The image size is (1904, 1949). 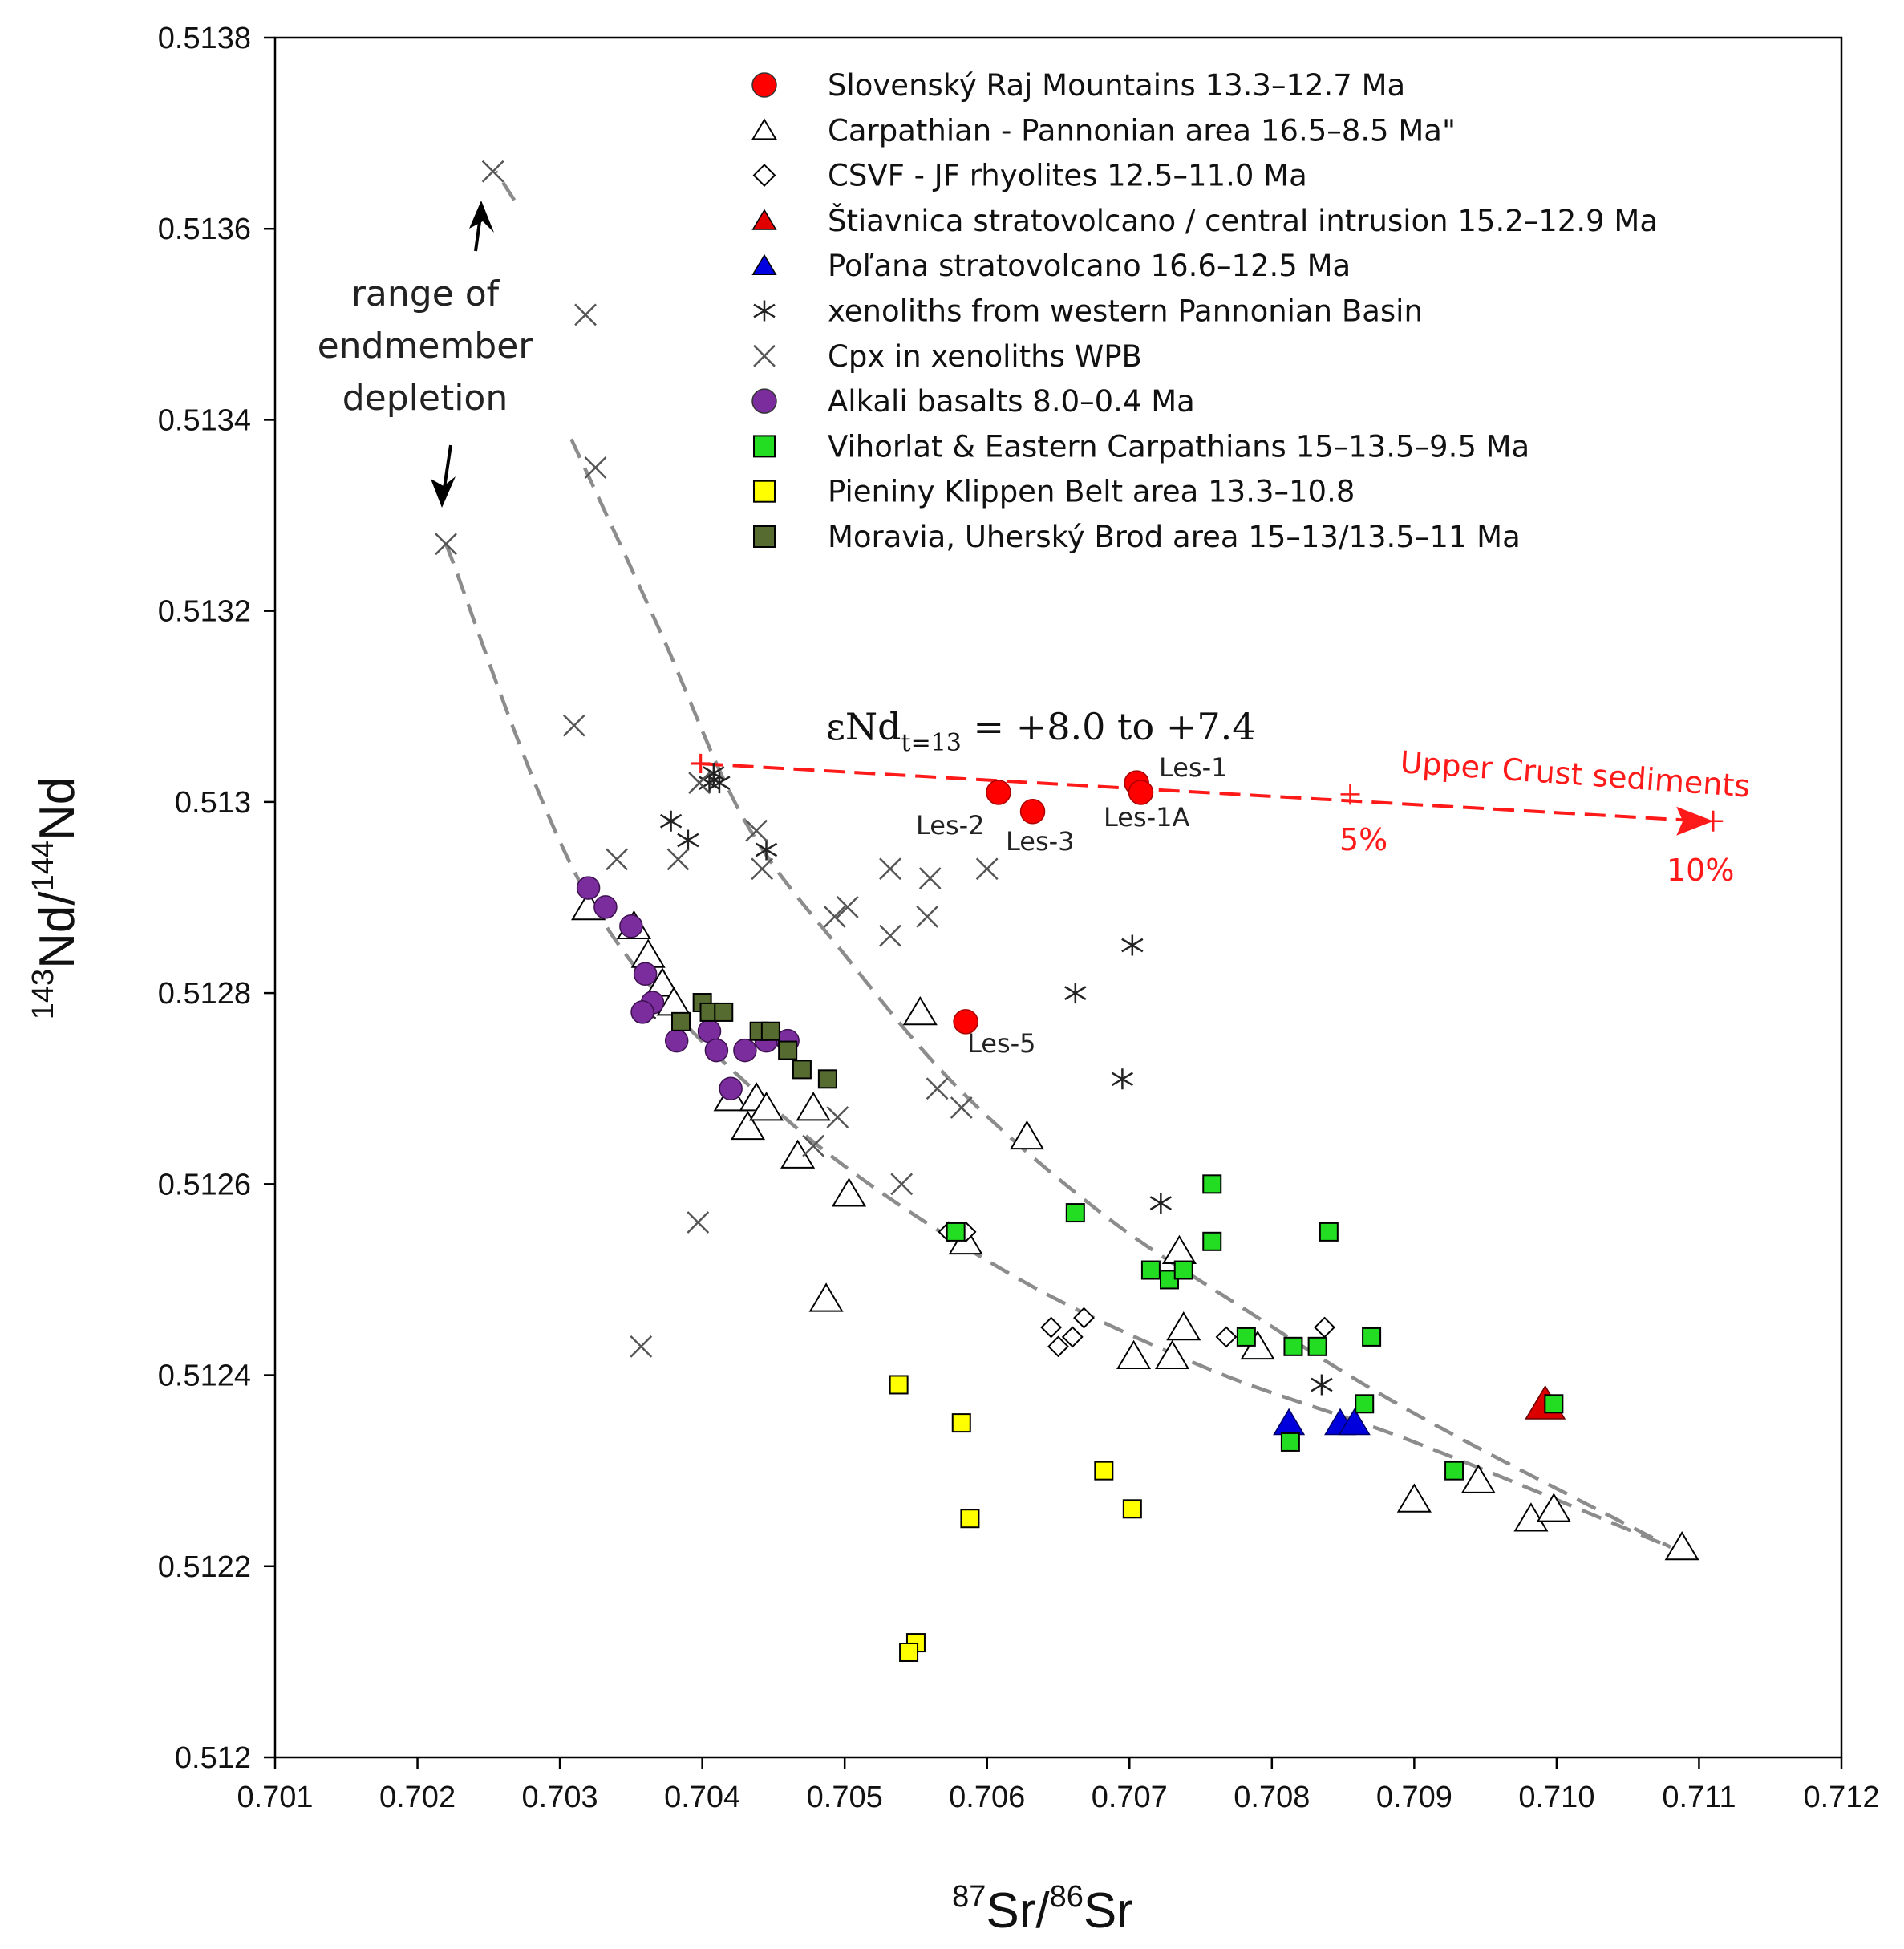 What do you see at coordinates (1363, 840) in the screenshot?
I see `mixing-5pct-label: 5%` at bounding box center [1363, 840].